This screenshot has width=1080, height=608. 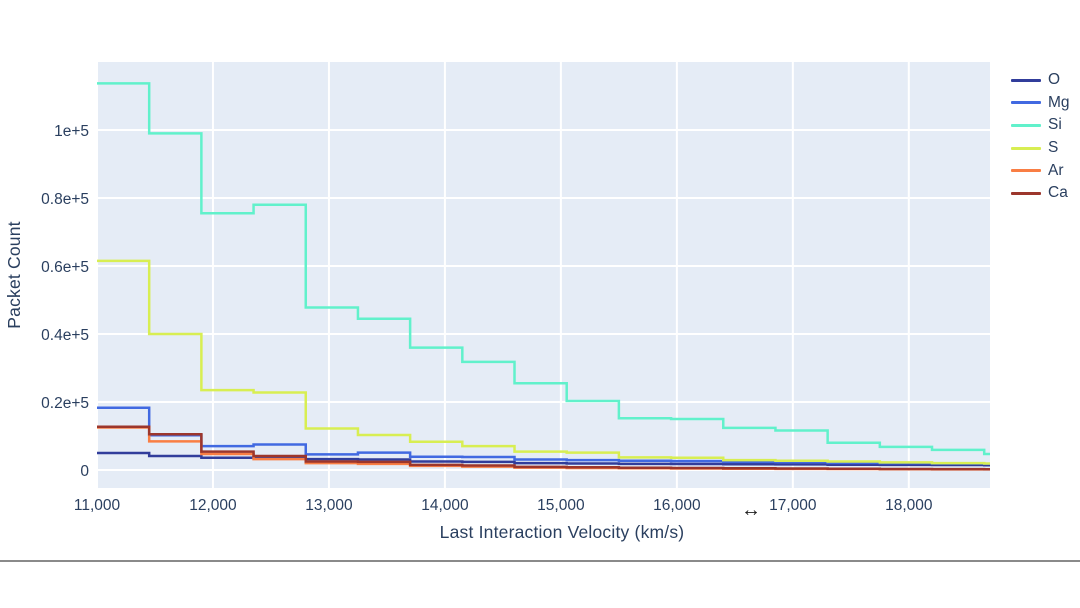 I want to click on x-axis-title: Last Interaction Velocity (km/s), so click(x=562, y=532).